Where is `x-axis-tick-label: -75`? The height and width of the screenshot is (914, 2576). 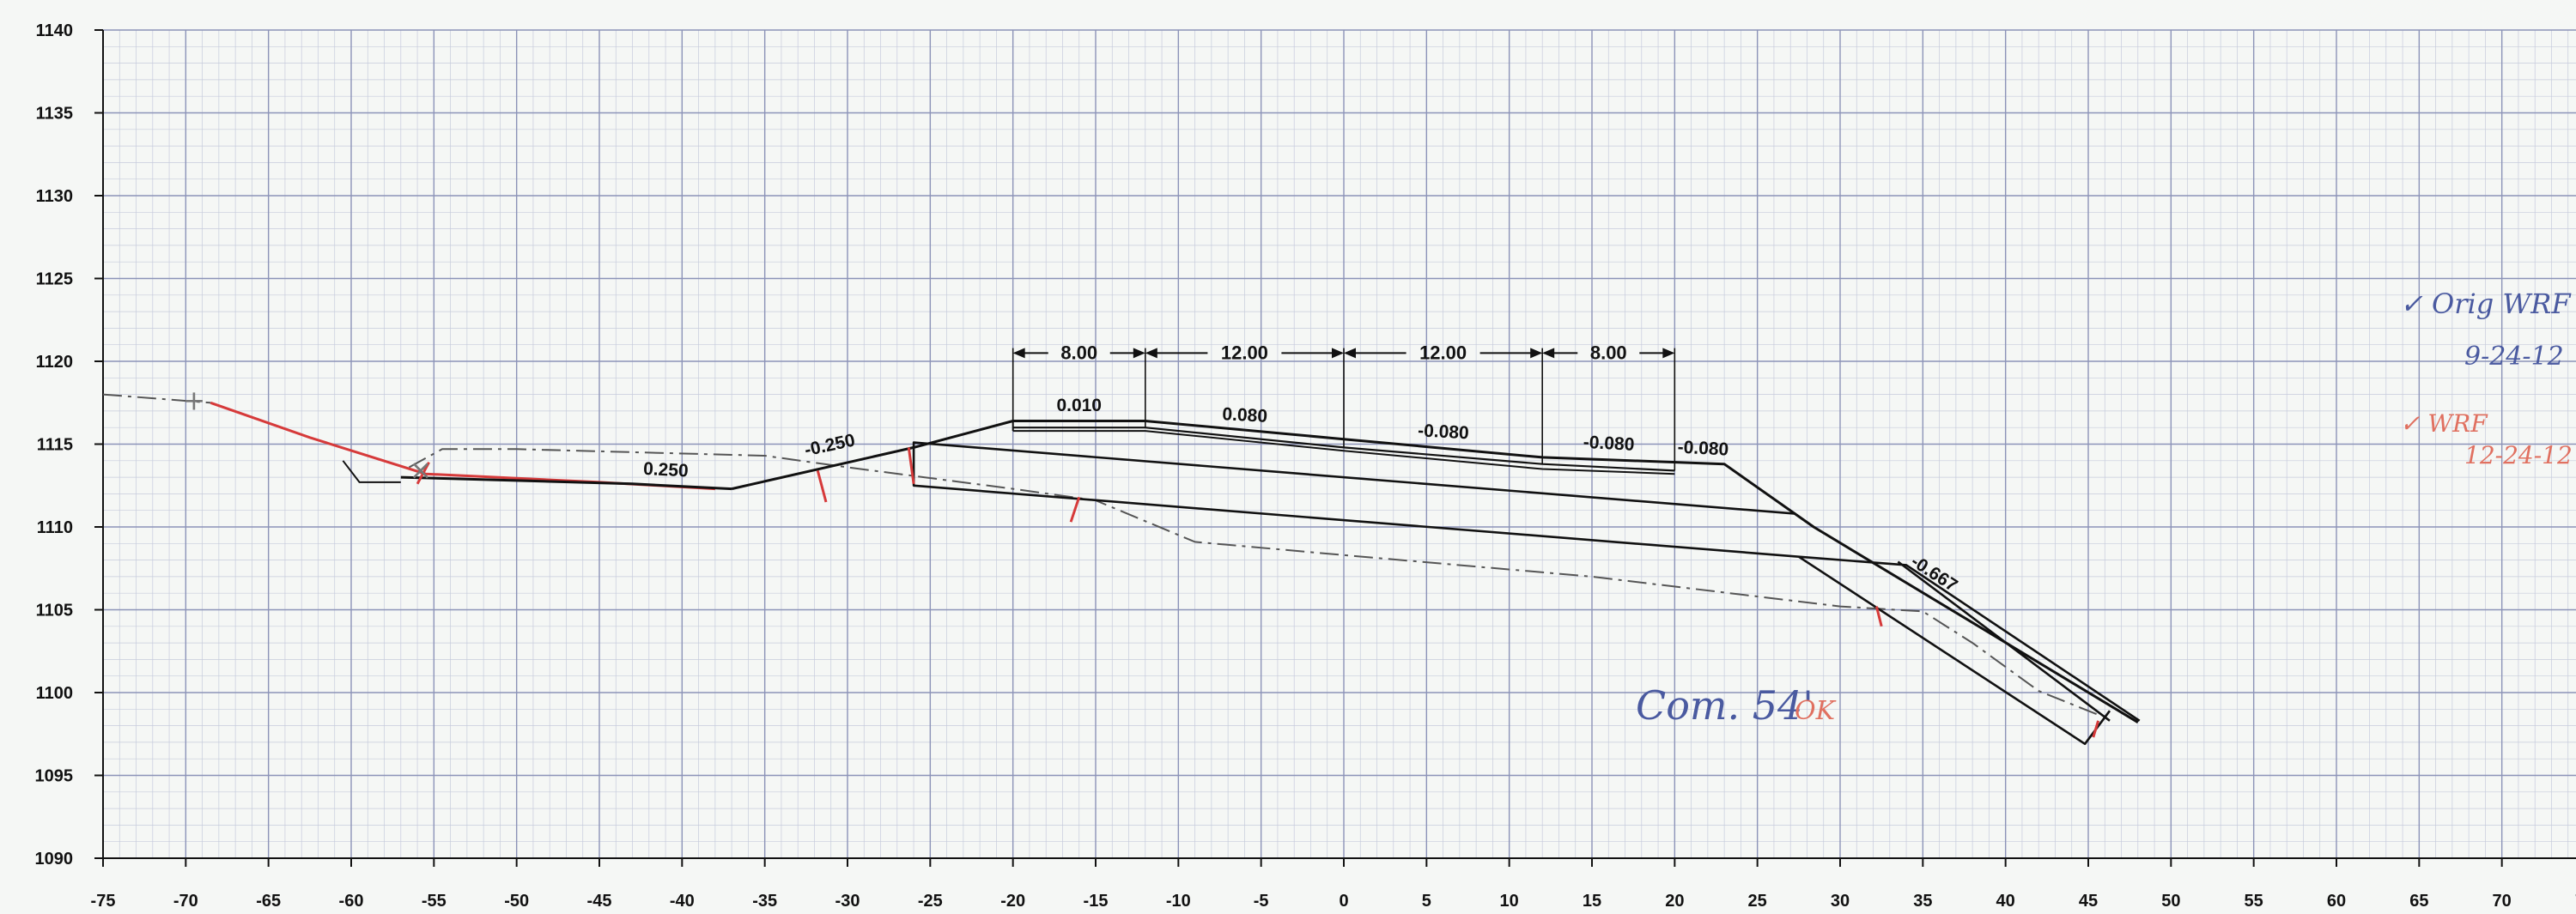 x-axis-tick-label: -75 is located at coordinates (104, 901).